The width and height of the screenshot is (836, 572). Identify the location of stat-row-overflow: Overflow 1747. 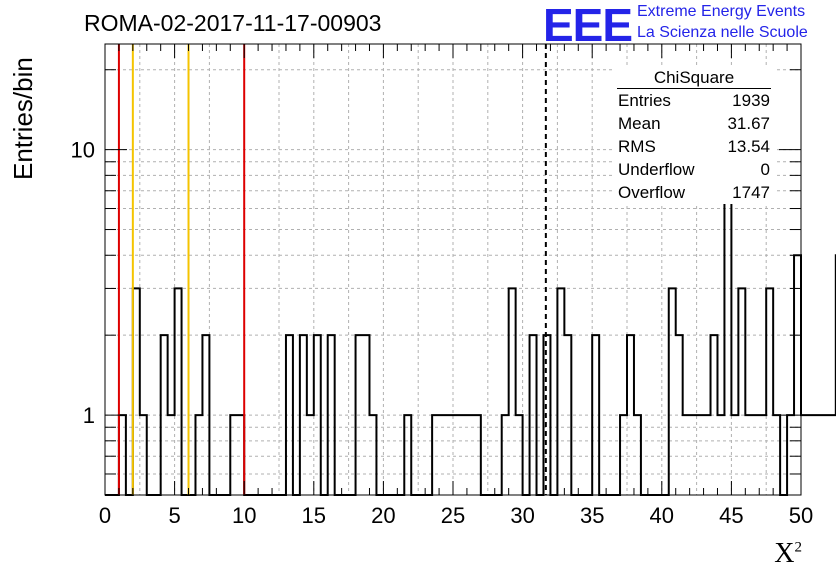
(694, 192).